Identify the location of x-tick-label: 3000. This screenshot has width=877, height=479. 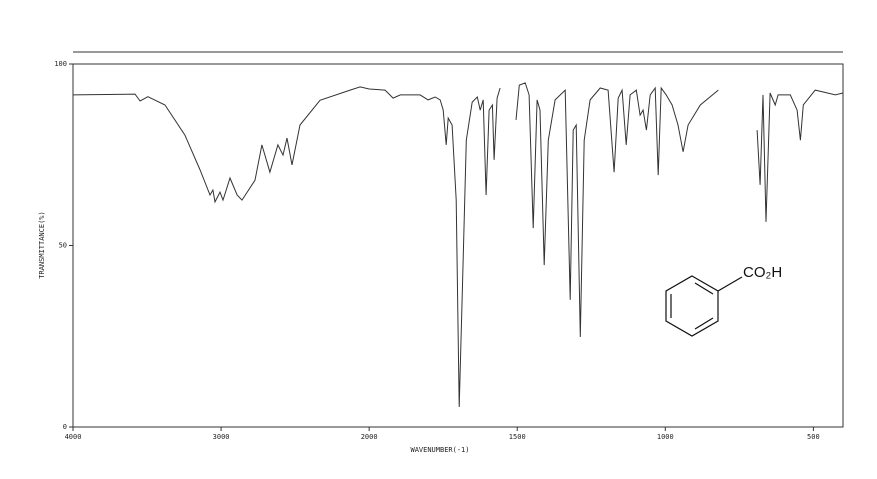
(221, 437).